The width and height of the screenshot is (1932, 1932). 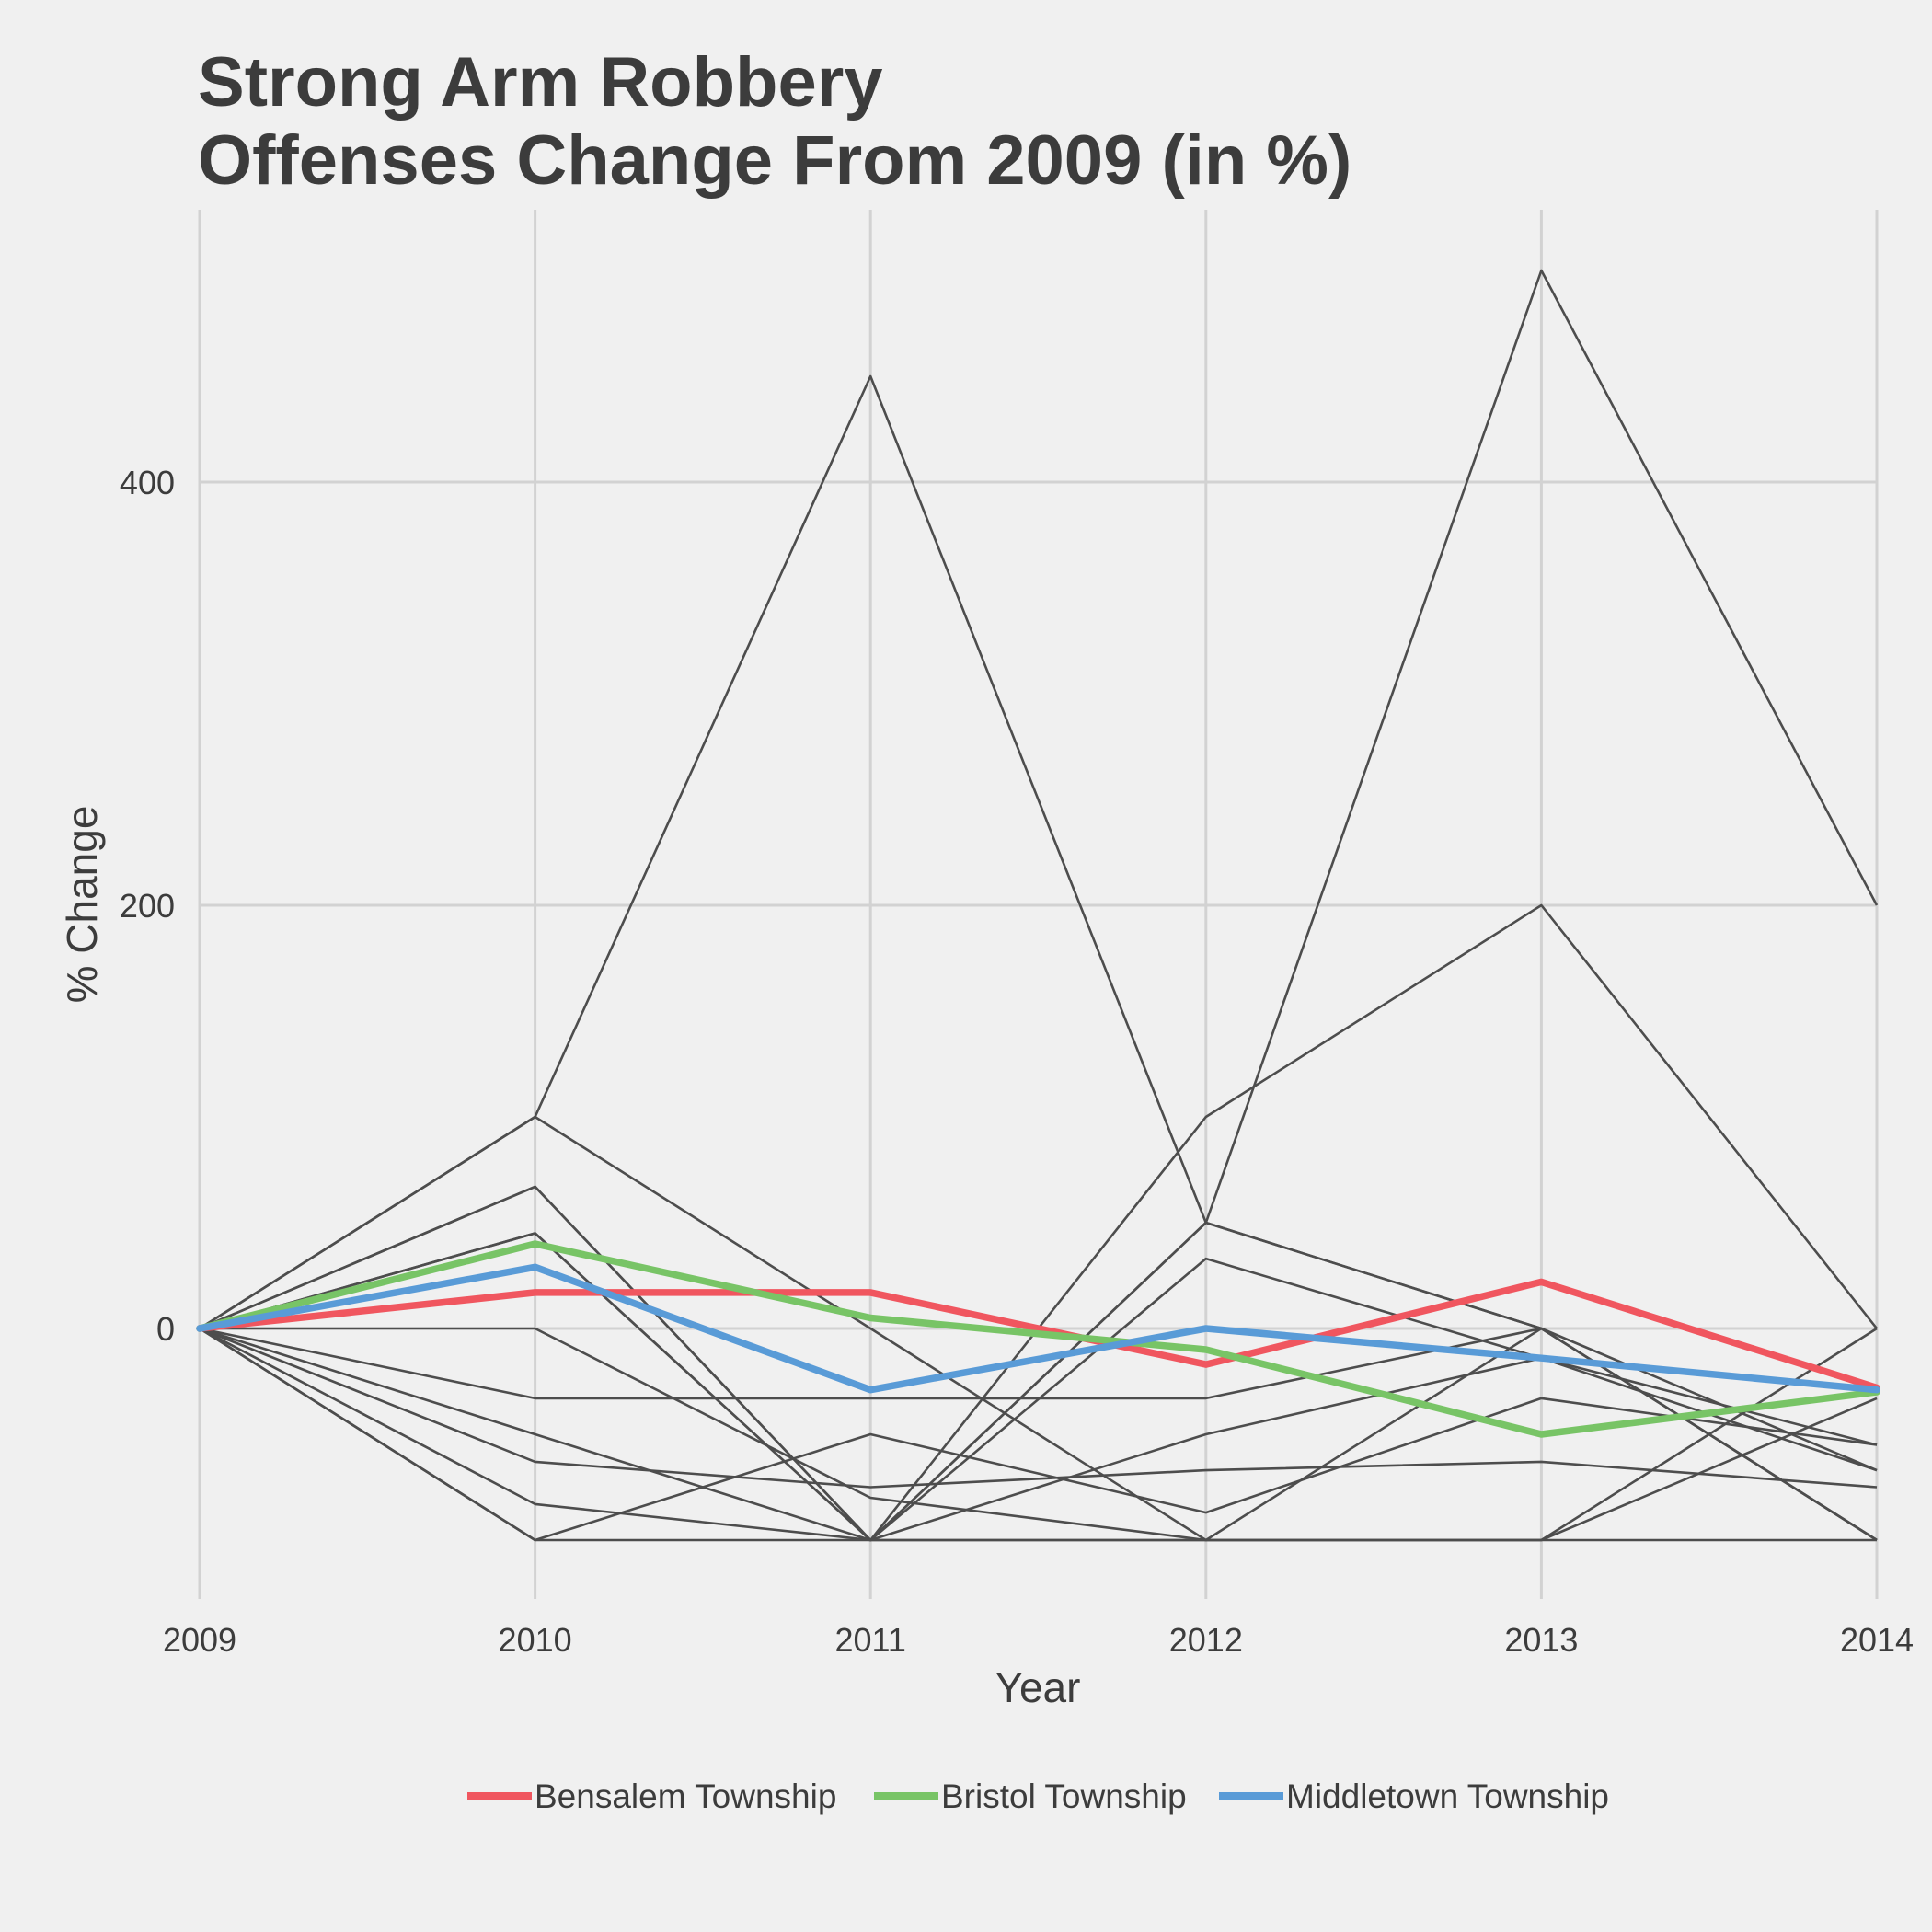 What do you see at coordinates (1447, 1796) in the screenshot?
I see `legend-label-middletown-township: Middletown Township` at bounding box center [1447, 1796].